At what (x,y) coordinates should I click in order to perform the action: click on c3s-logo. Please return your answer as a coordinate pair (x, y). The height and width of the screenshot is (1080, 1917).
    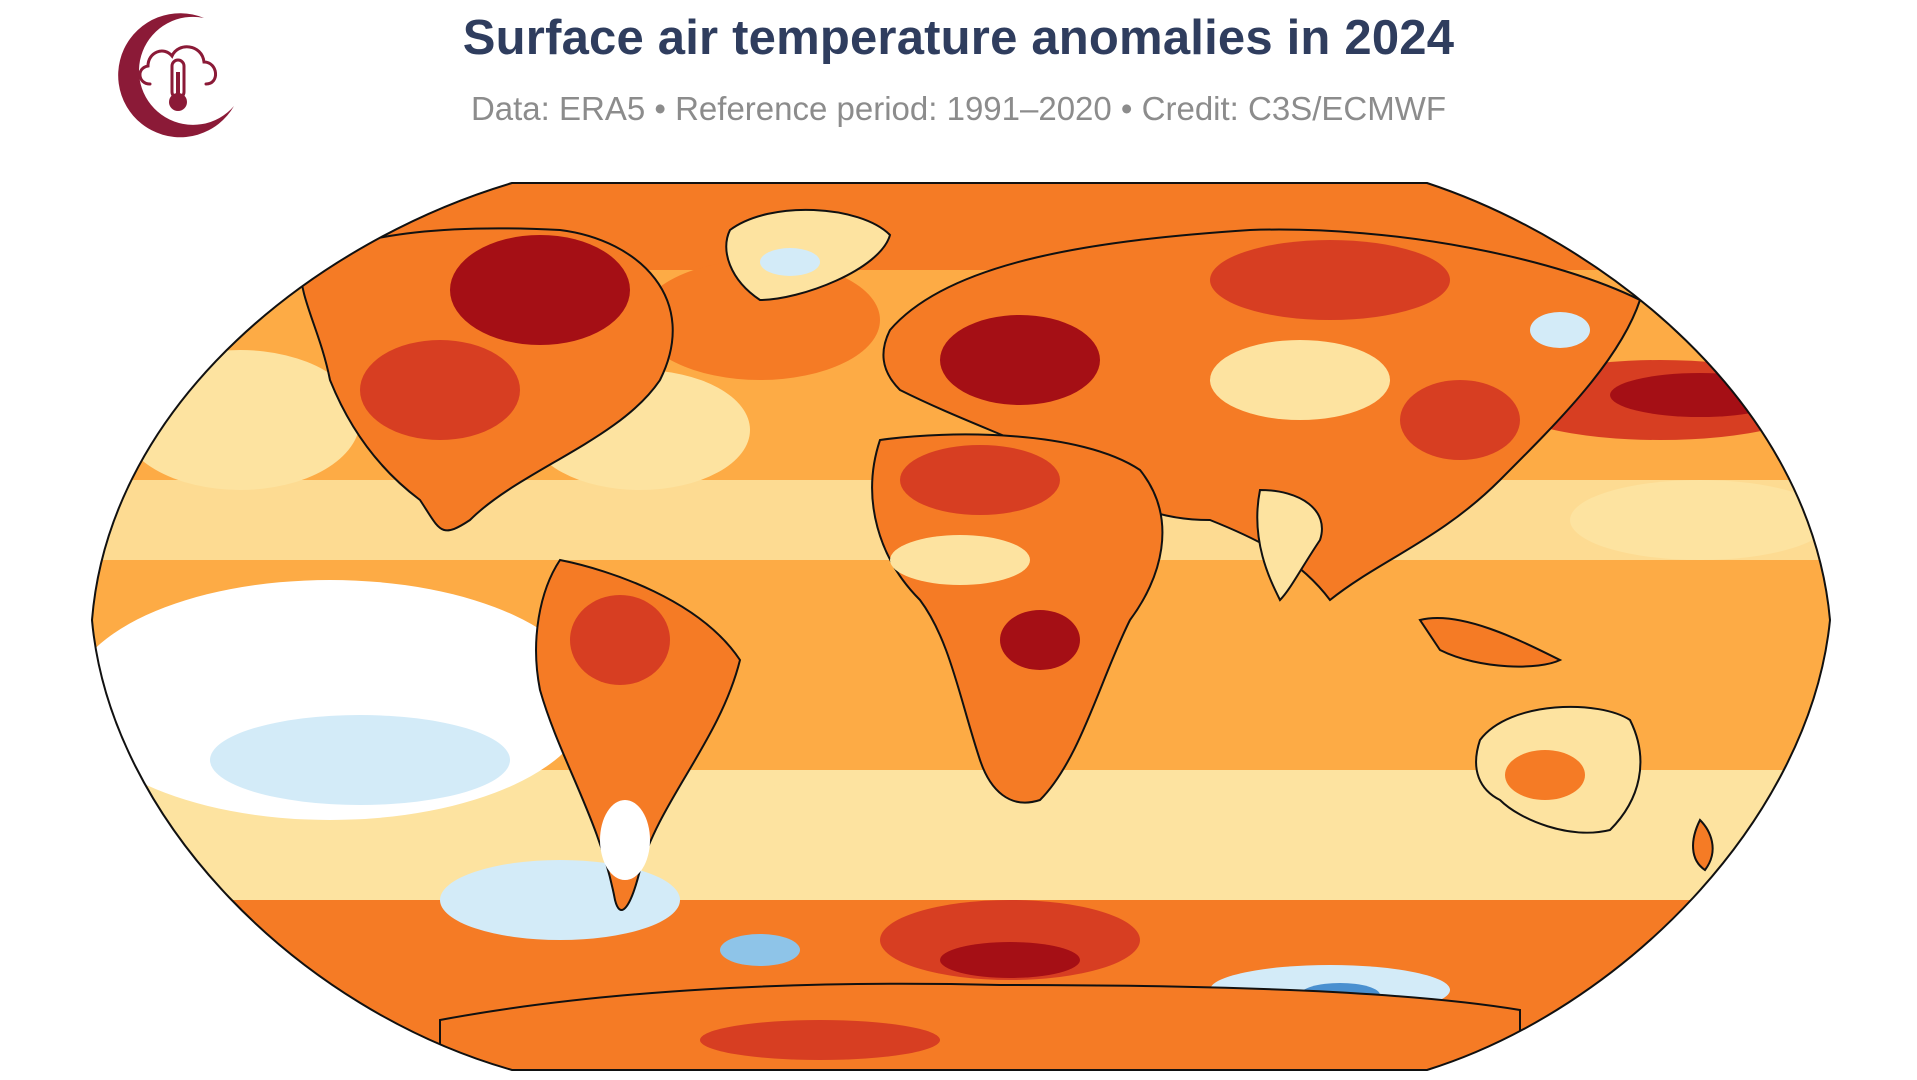
    Looking at the image, I should click on (176, 75).